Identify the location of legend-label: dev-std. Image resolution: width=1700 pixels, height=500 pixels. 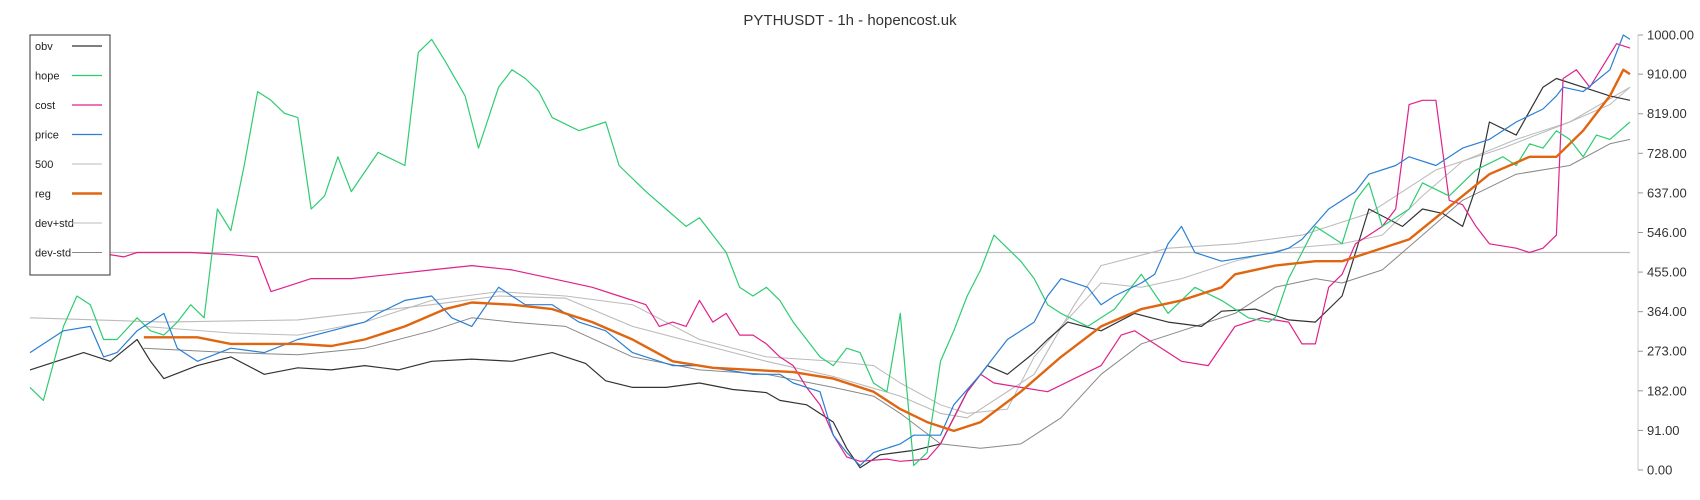
(53, 254).